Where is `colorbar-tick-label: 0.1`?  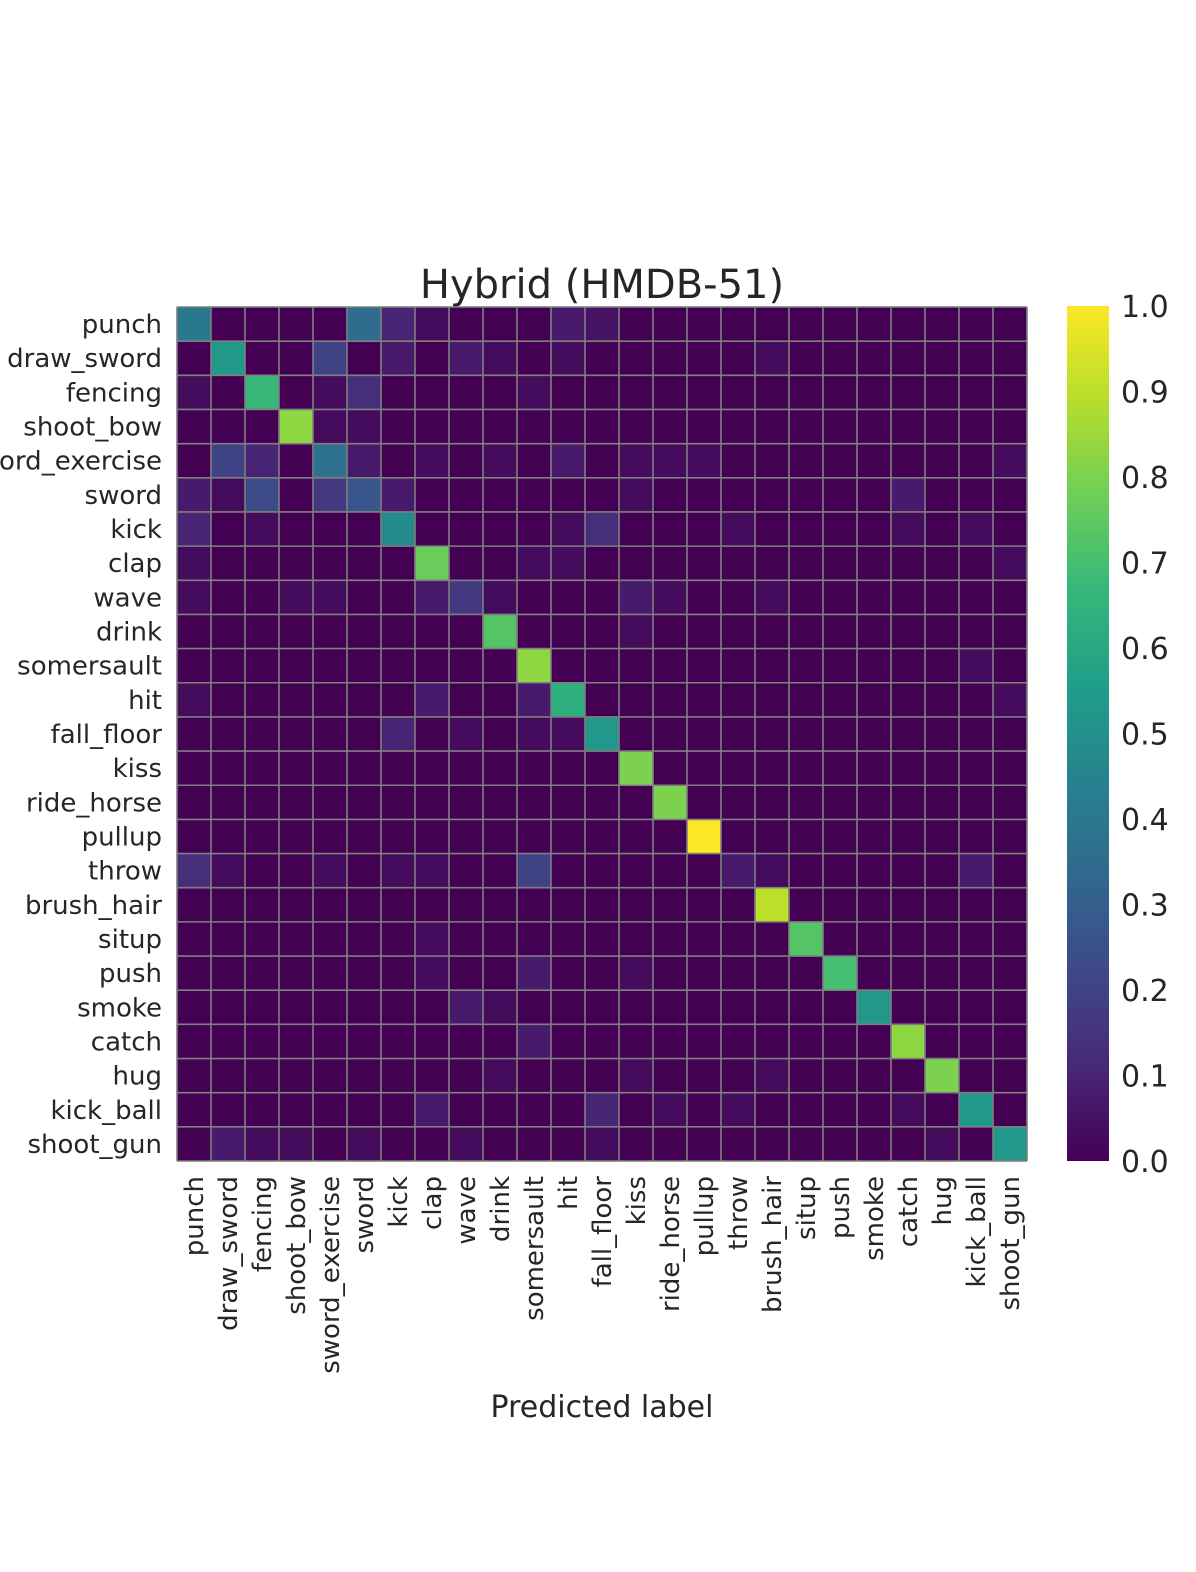 colorbar-tick-label: 0.1 is located at coordinates (1145, 1077).